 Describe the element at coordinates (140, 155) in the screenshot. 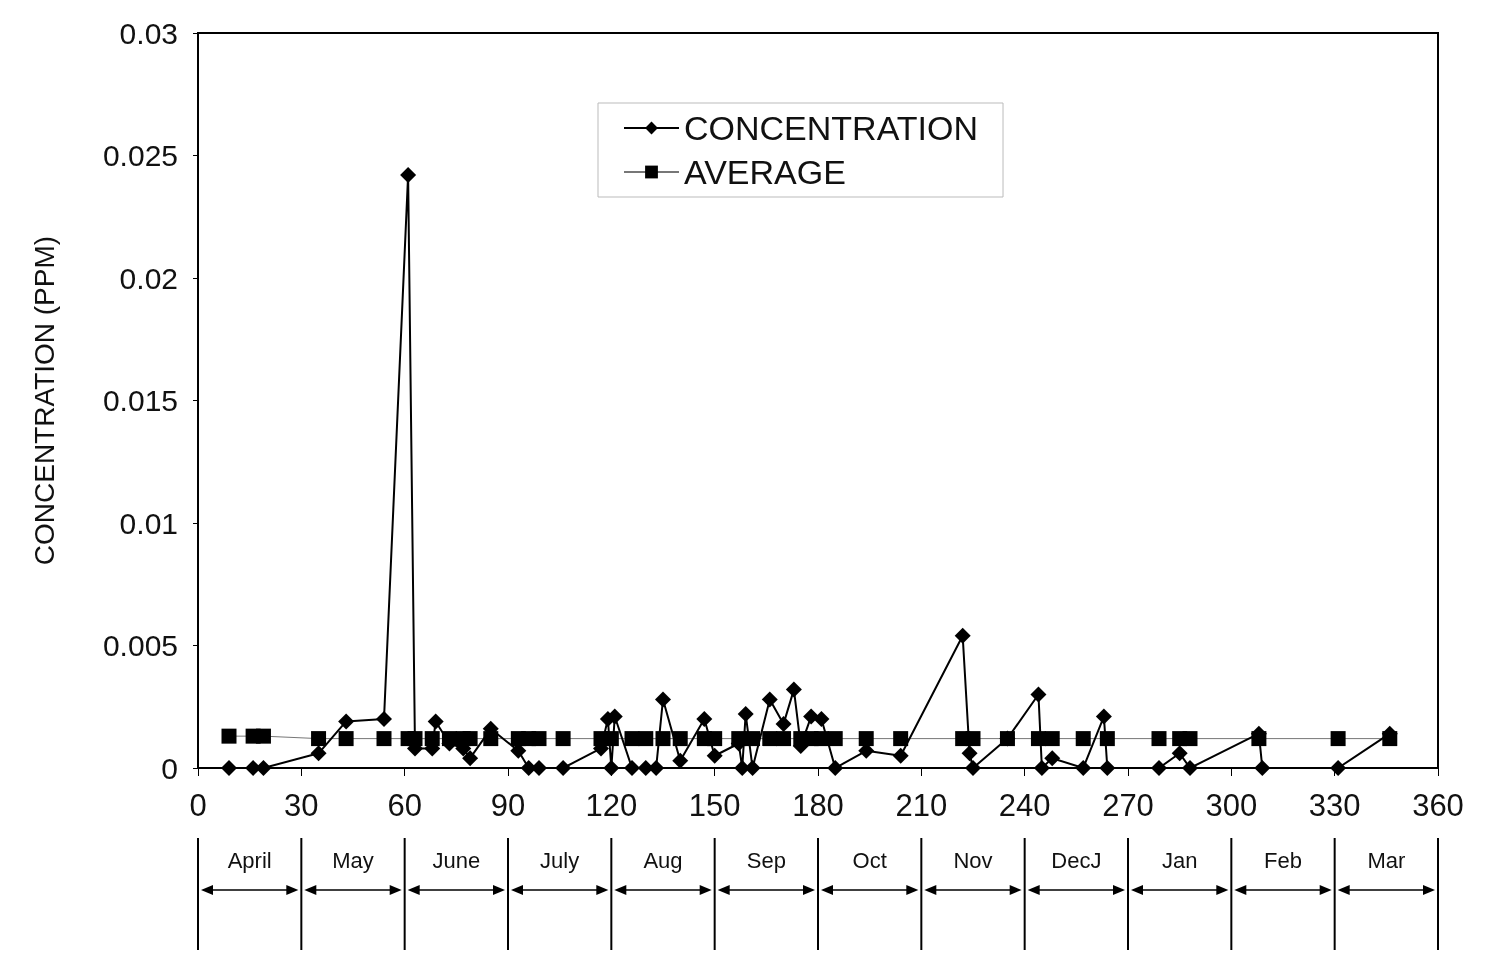

I see `y-tick-label: 0.025` at that location.